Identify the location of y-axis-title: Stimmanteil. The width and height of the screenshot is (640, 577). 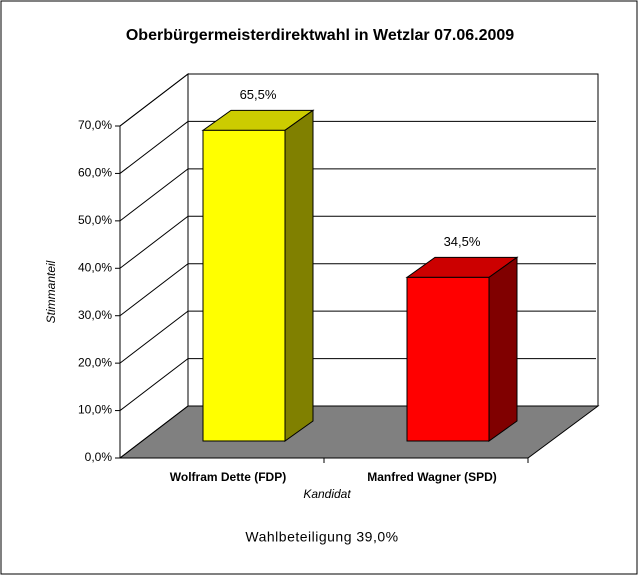
(51, 291).